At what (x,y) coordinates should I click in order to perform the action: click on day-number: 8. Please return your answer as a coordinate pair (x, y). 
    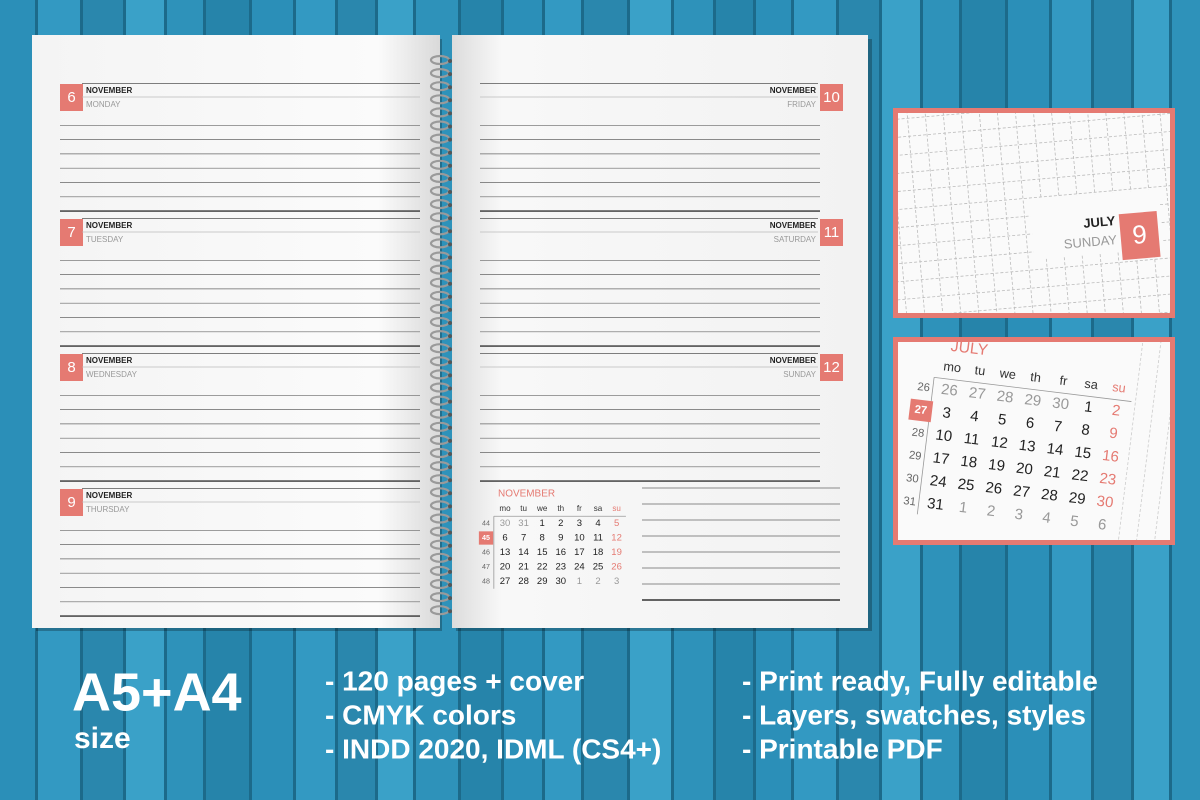
    Looking at the image, I should click on (71, 367).